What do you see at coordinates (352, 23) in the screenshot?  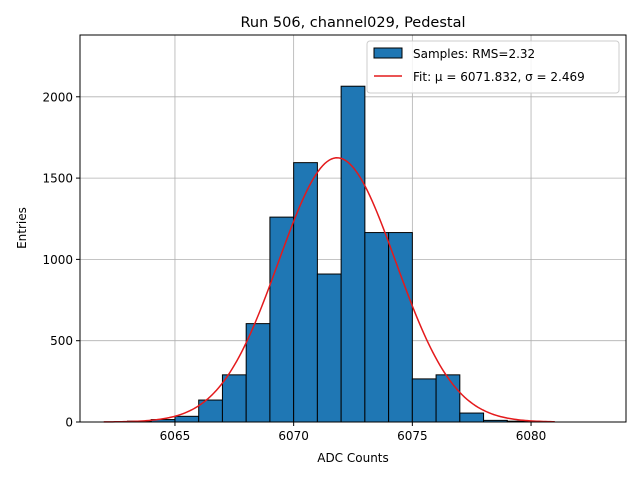 I see `chart-title: Run 506, channel029, Pedestal` at bounding box center [352, 23].